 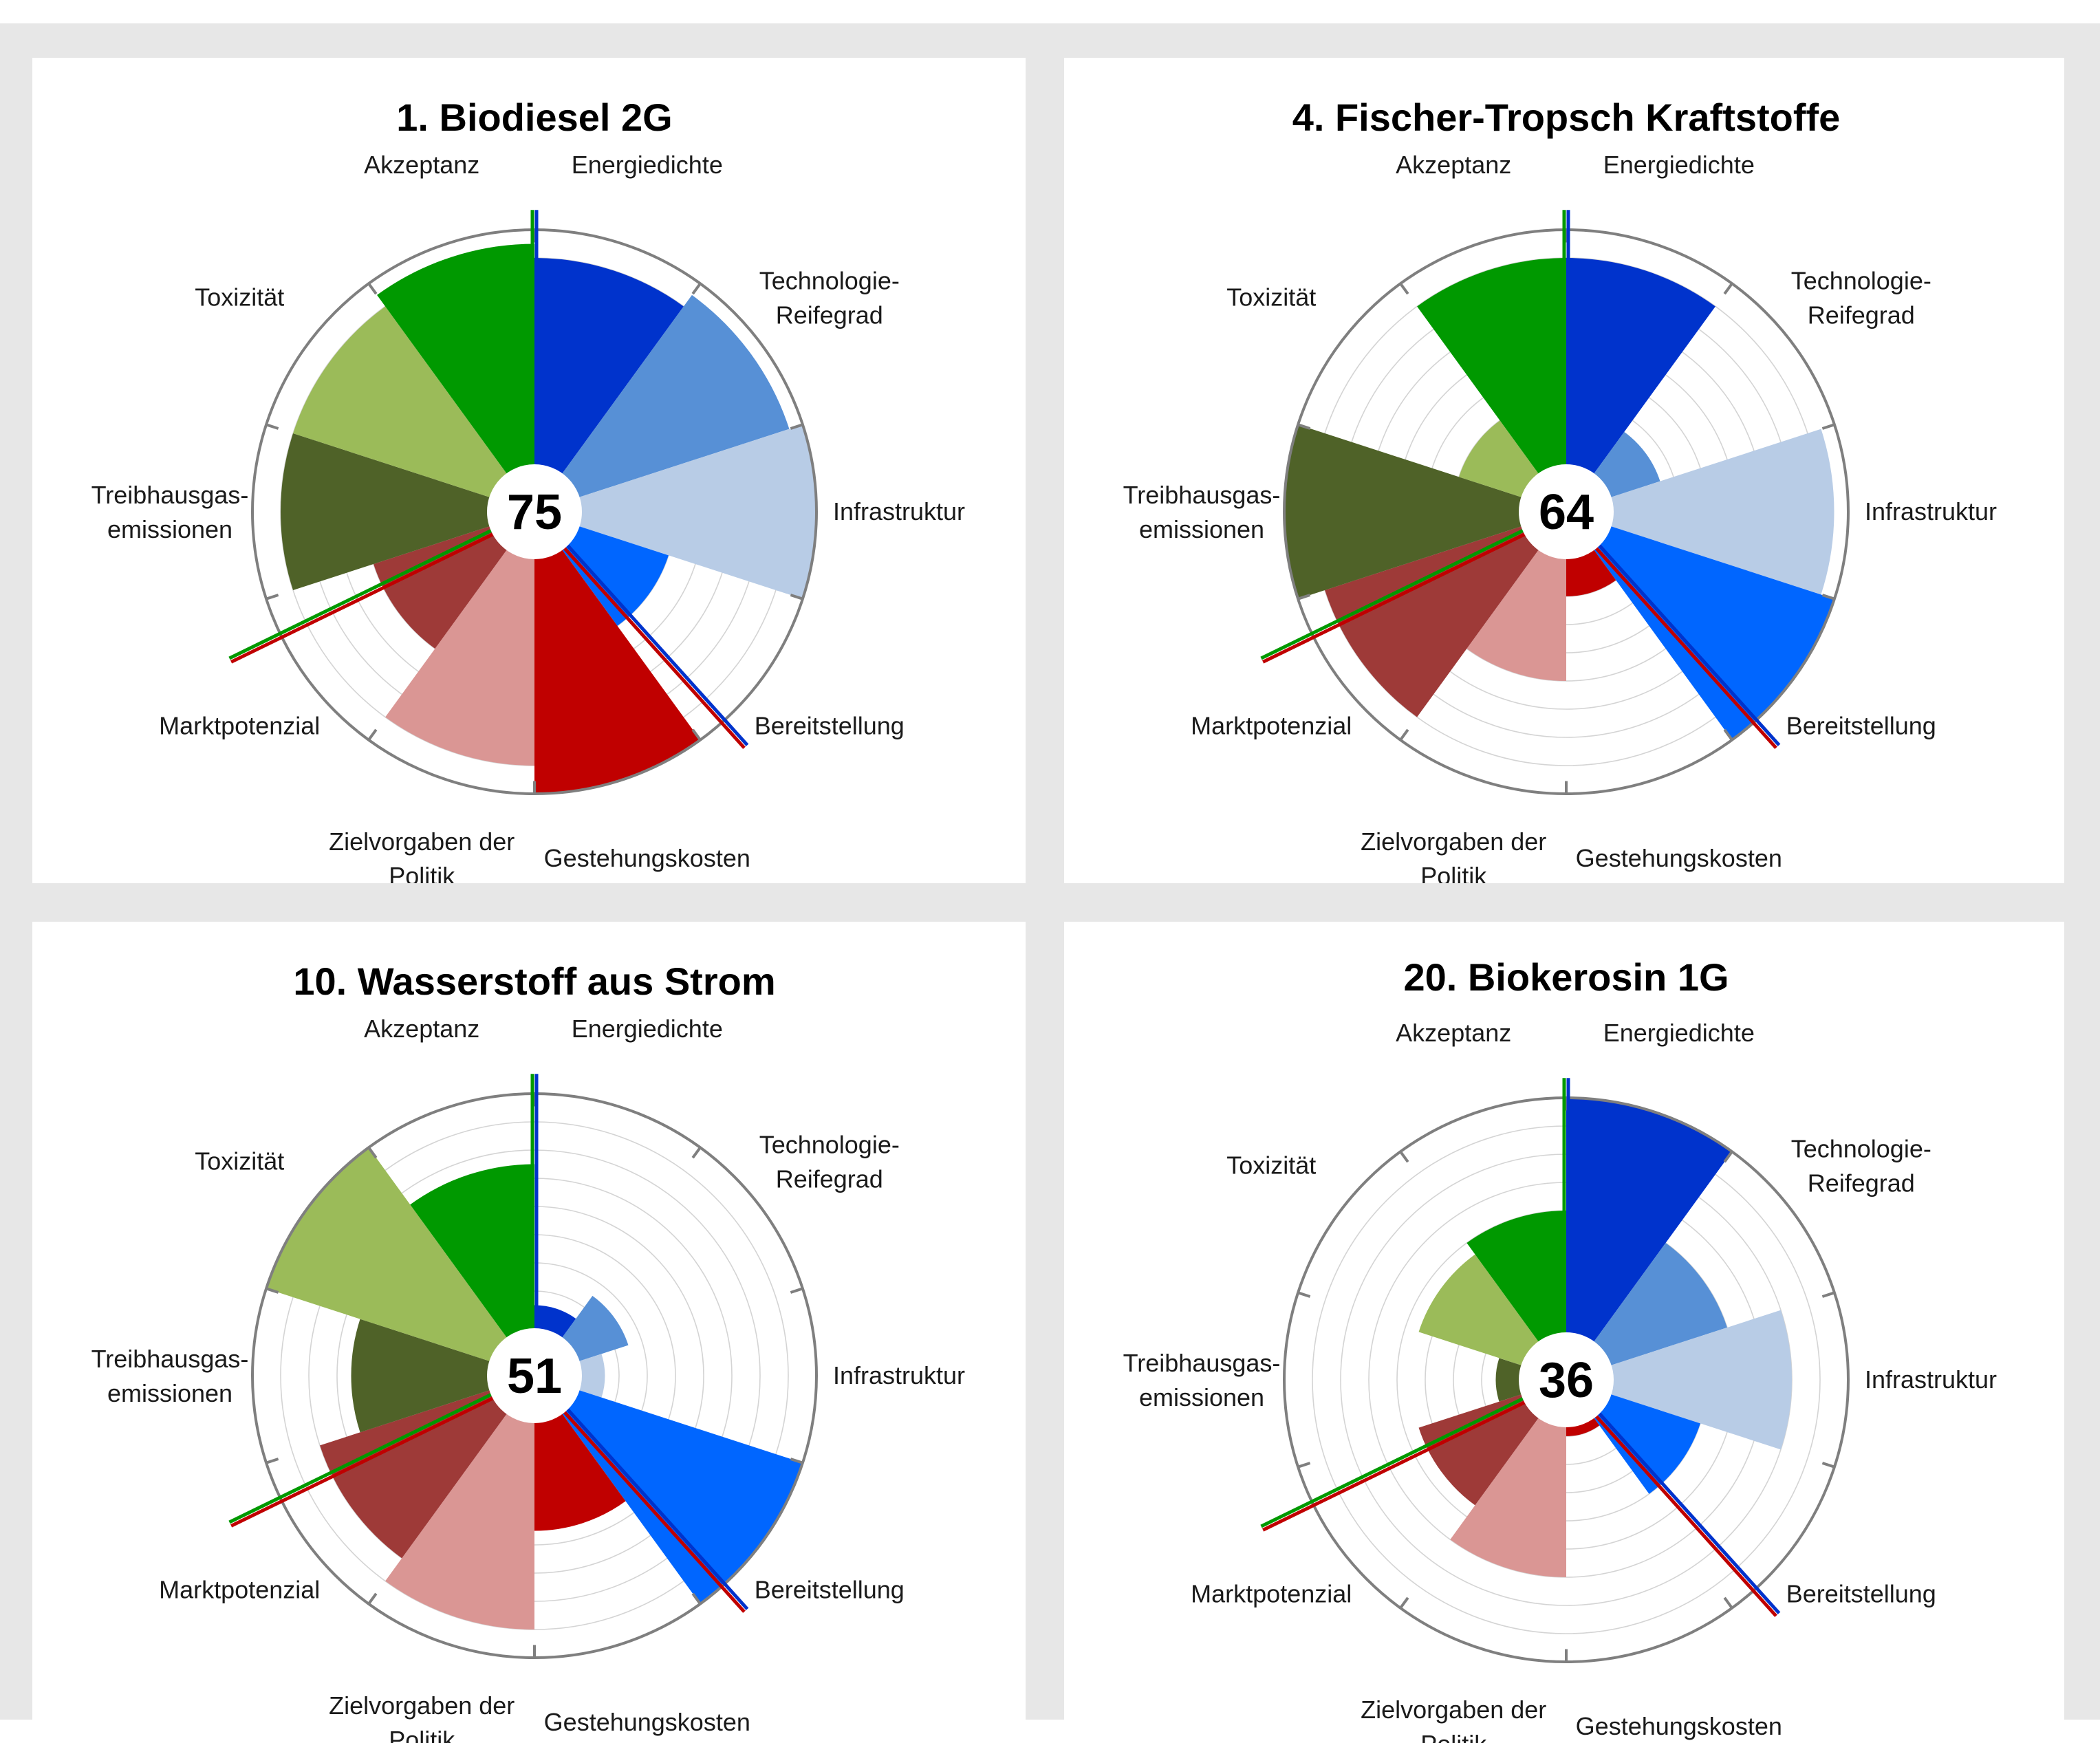 I want to click on score-badge, so click(x=1566, y=511).